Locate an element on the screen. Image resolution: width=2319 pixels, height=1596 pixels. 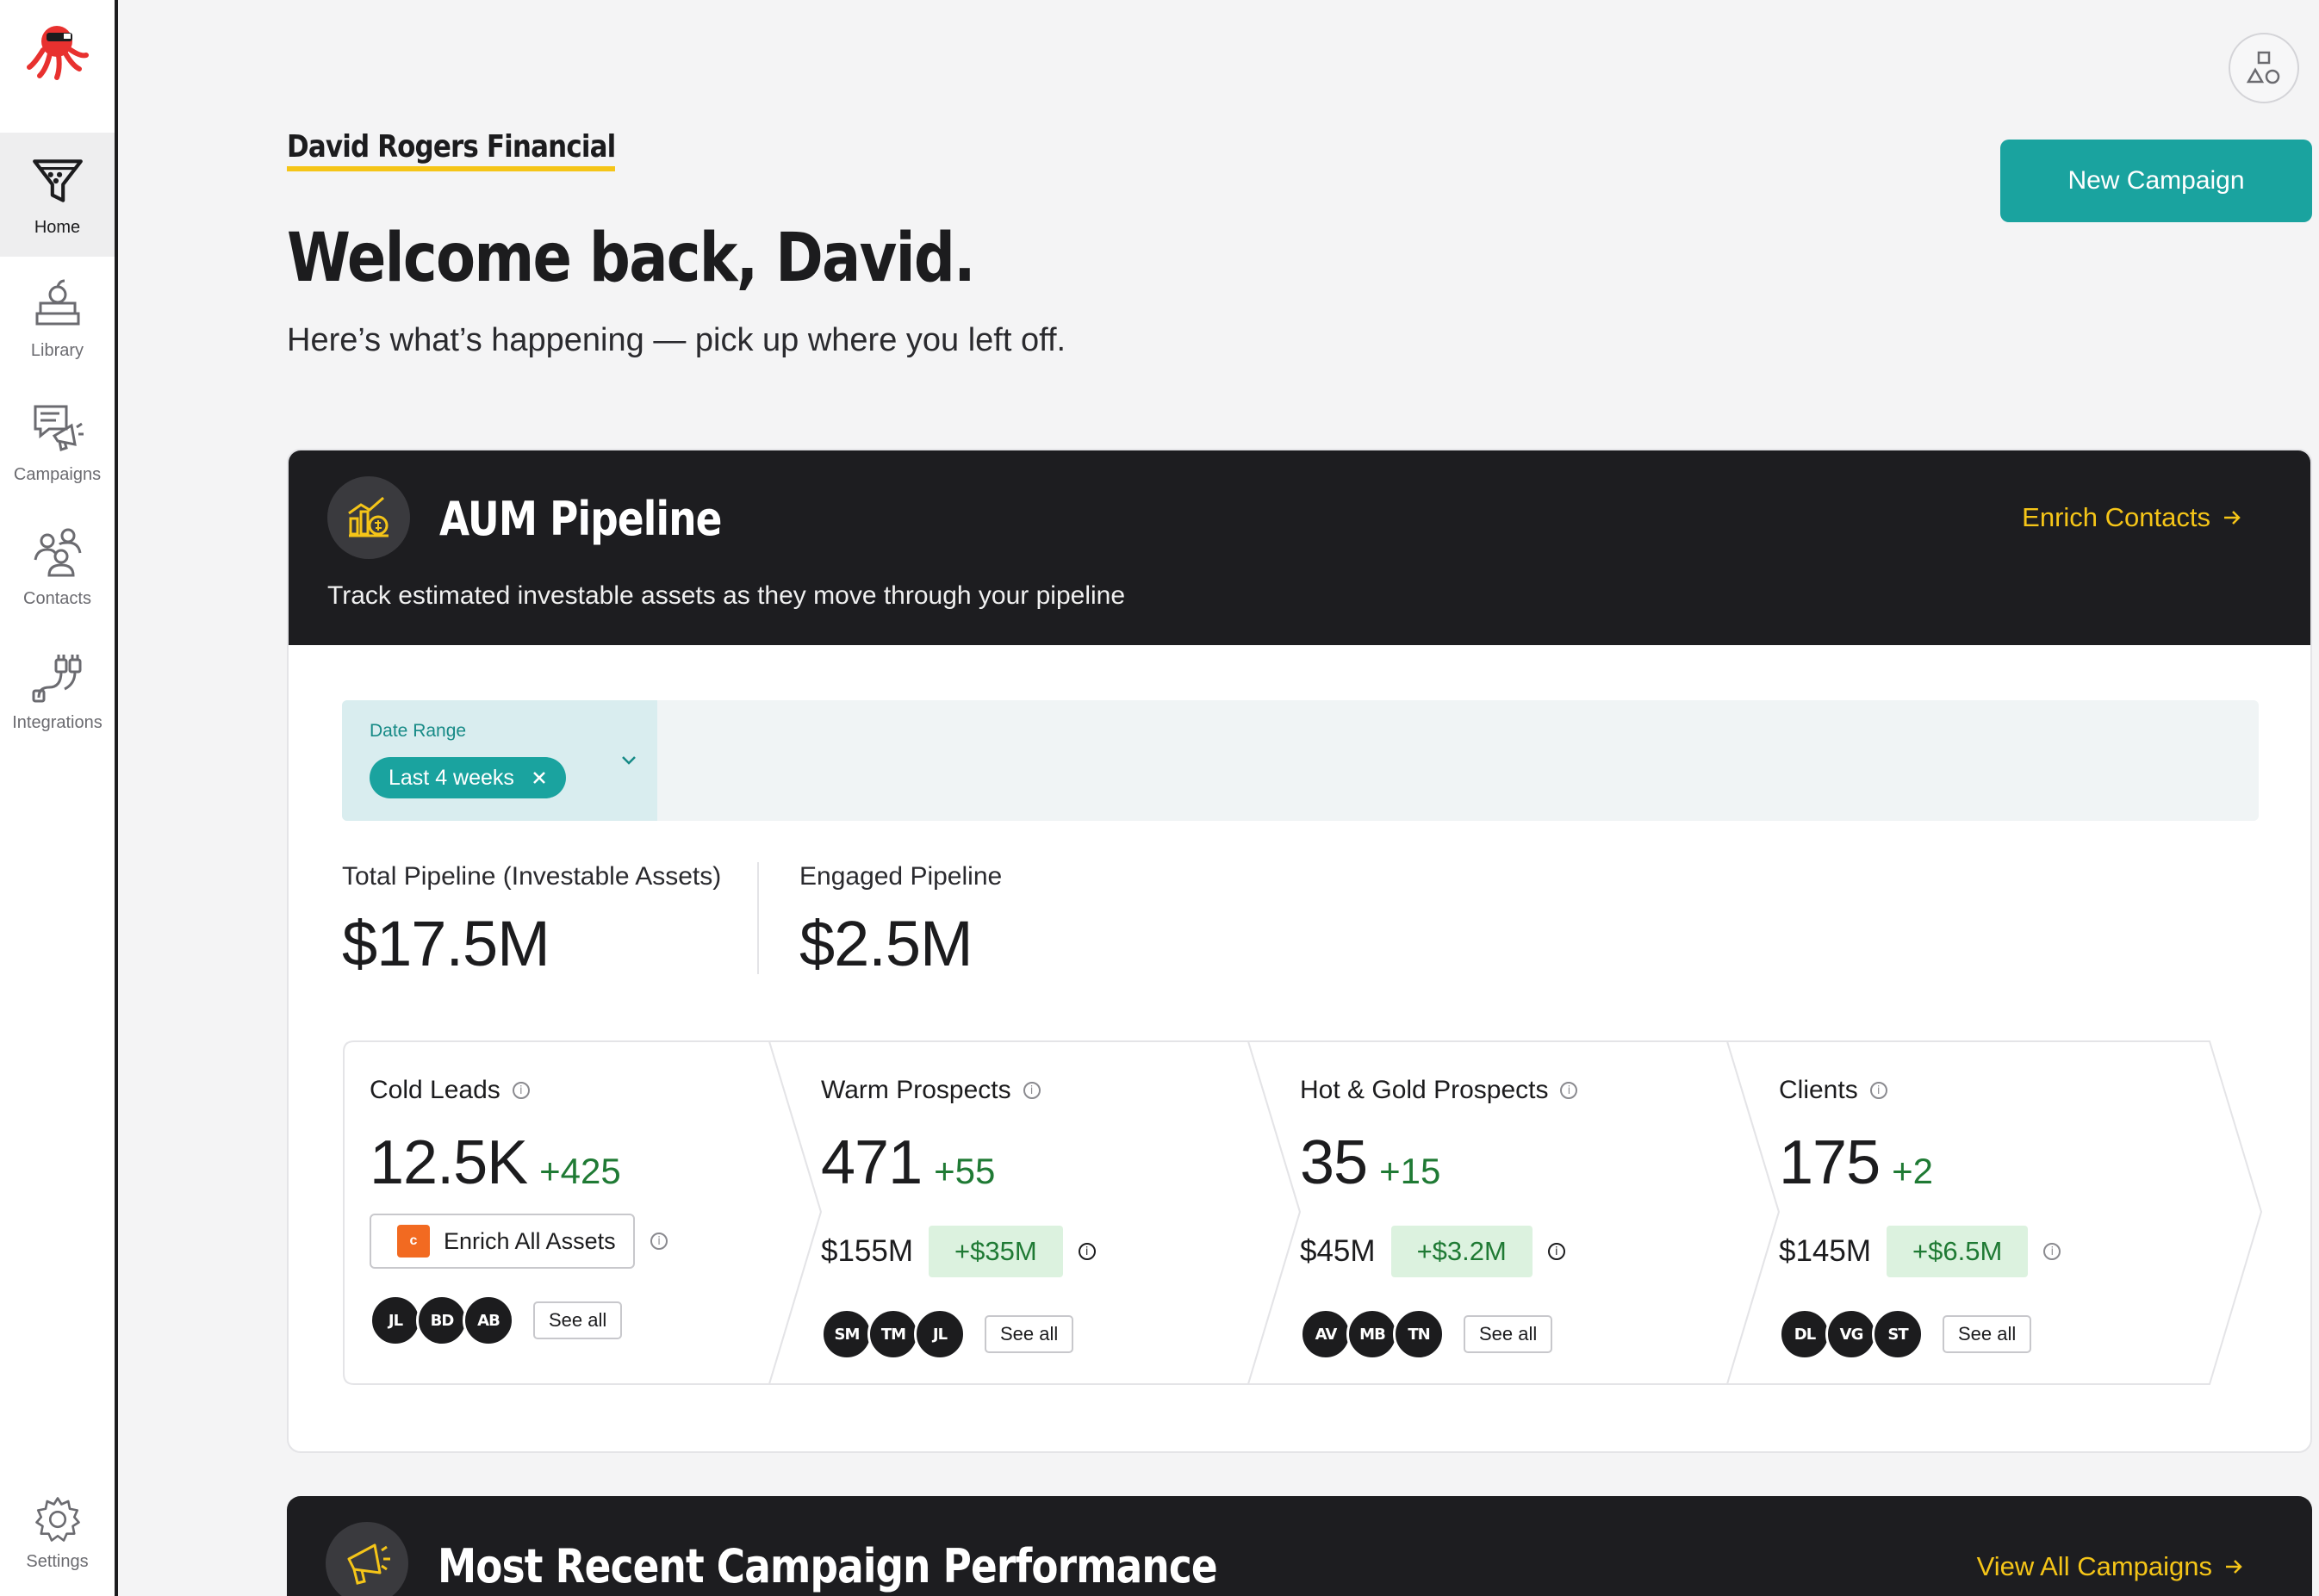
people-icon is located at coordinates (57, 552).